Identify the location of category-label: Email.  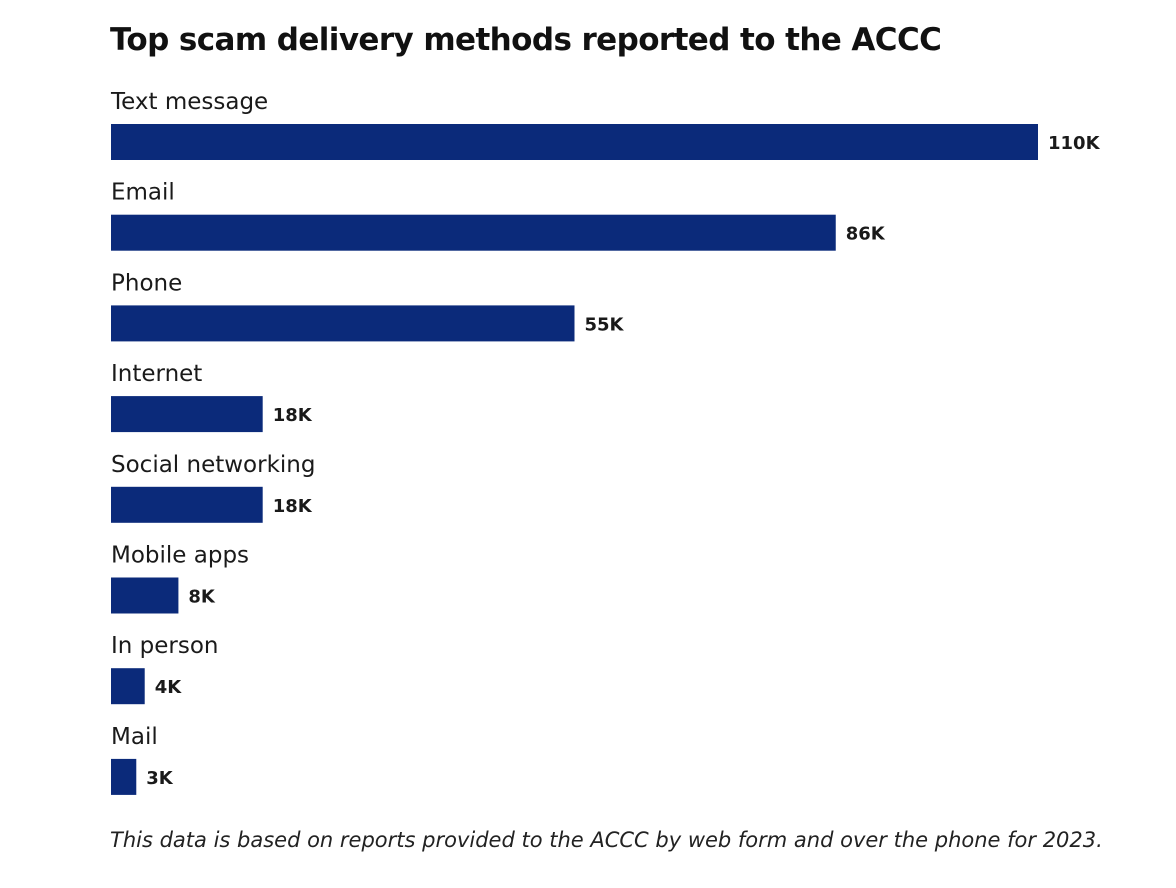
(143, 193).